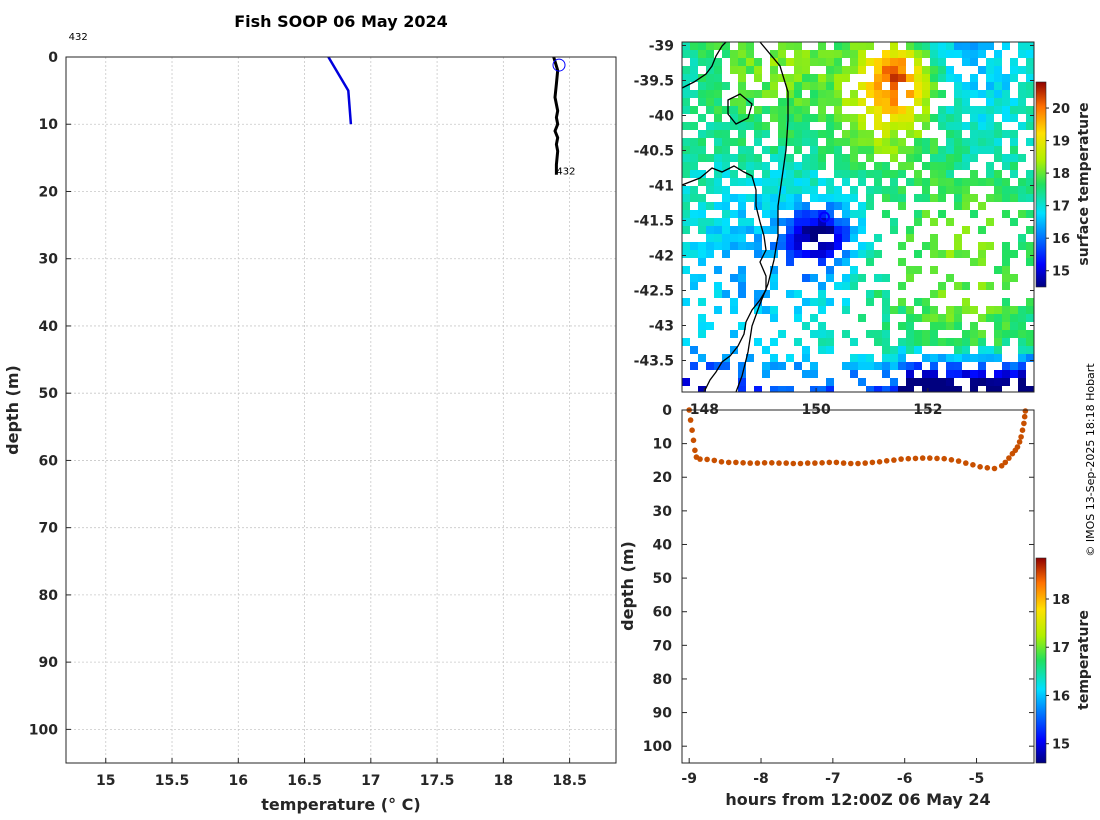 The image size is (1100, 820). What do you see at coordinates (654, 362) in the screenshot?
I see `map-lat-tick-label: -43.5` at bounding box center [654, 362].